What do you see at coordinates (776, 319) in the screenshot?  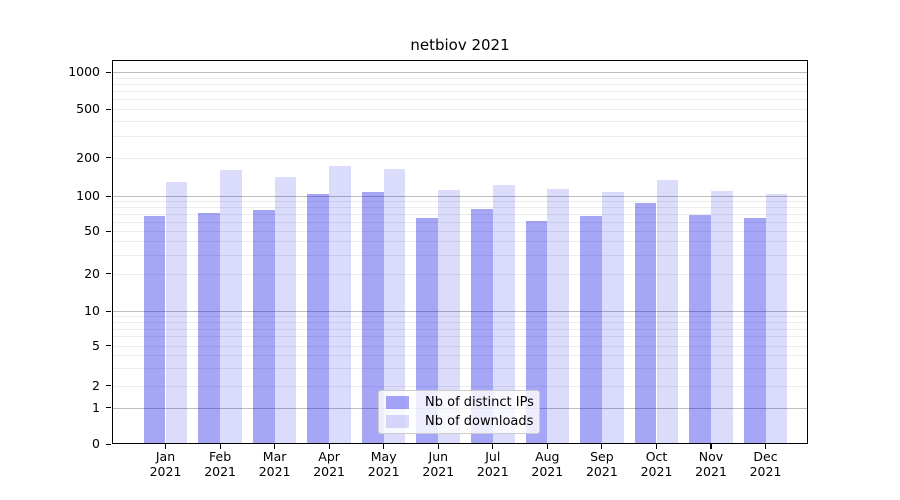 I see `bar-downloads-dec` at bounding box center [776, 319].